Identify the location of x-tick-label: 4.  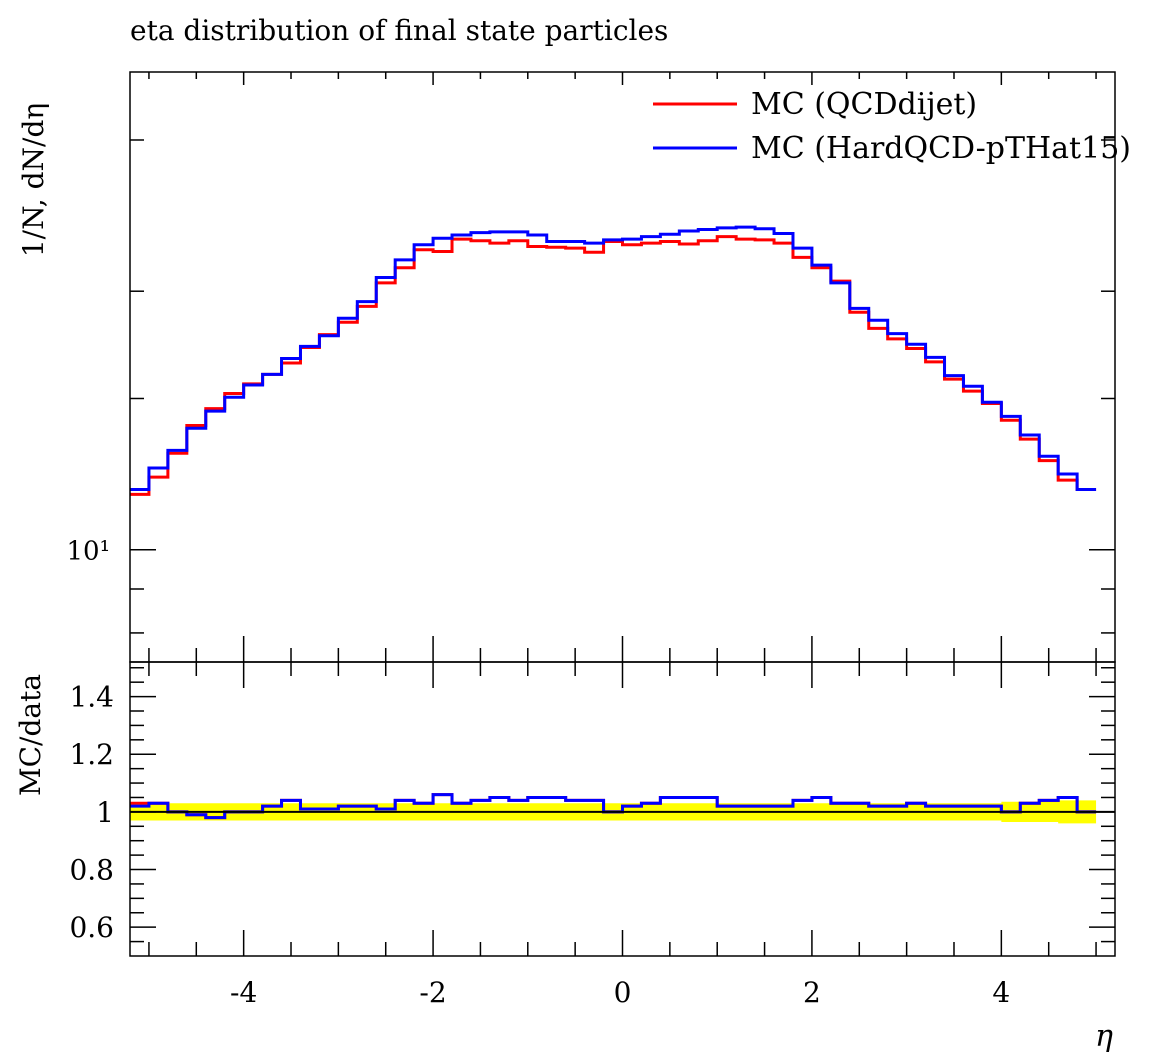
(1001, 992).